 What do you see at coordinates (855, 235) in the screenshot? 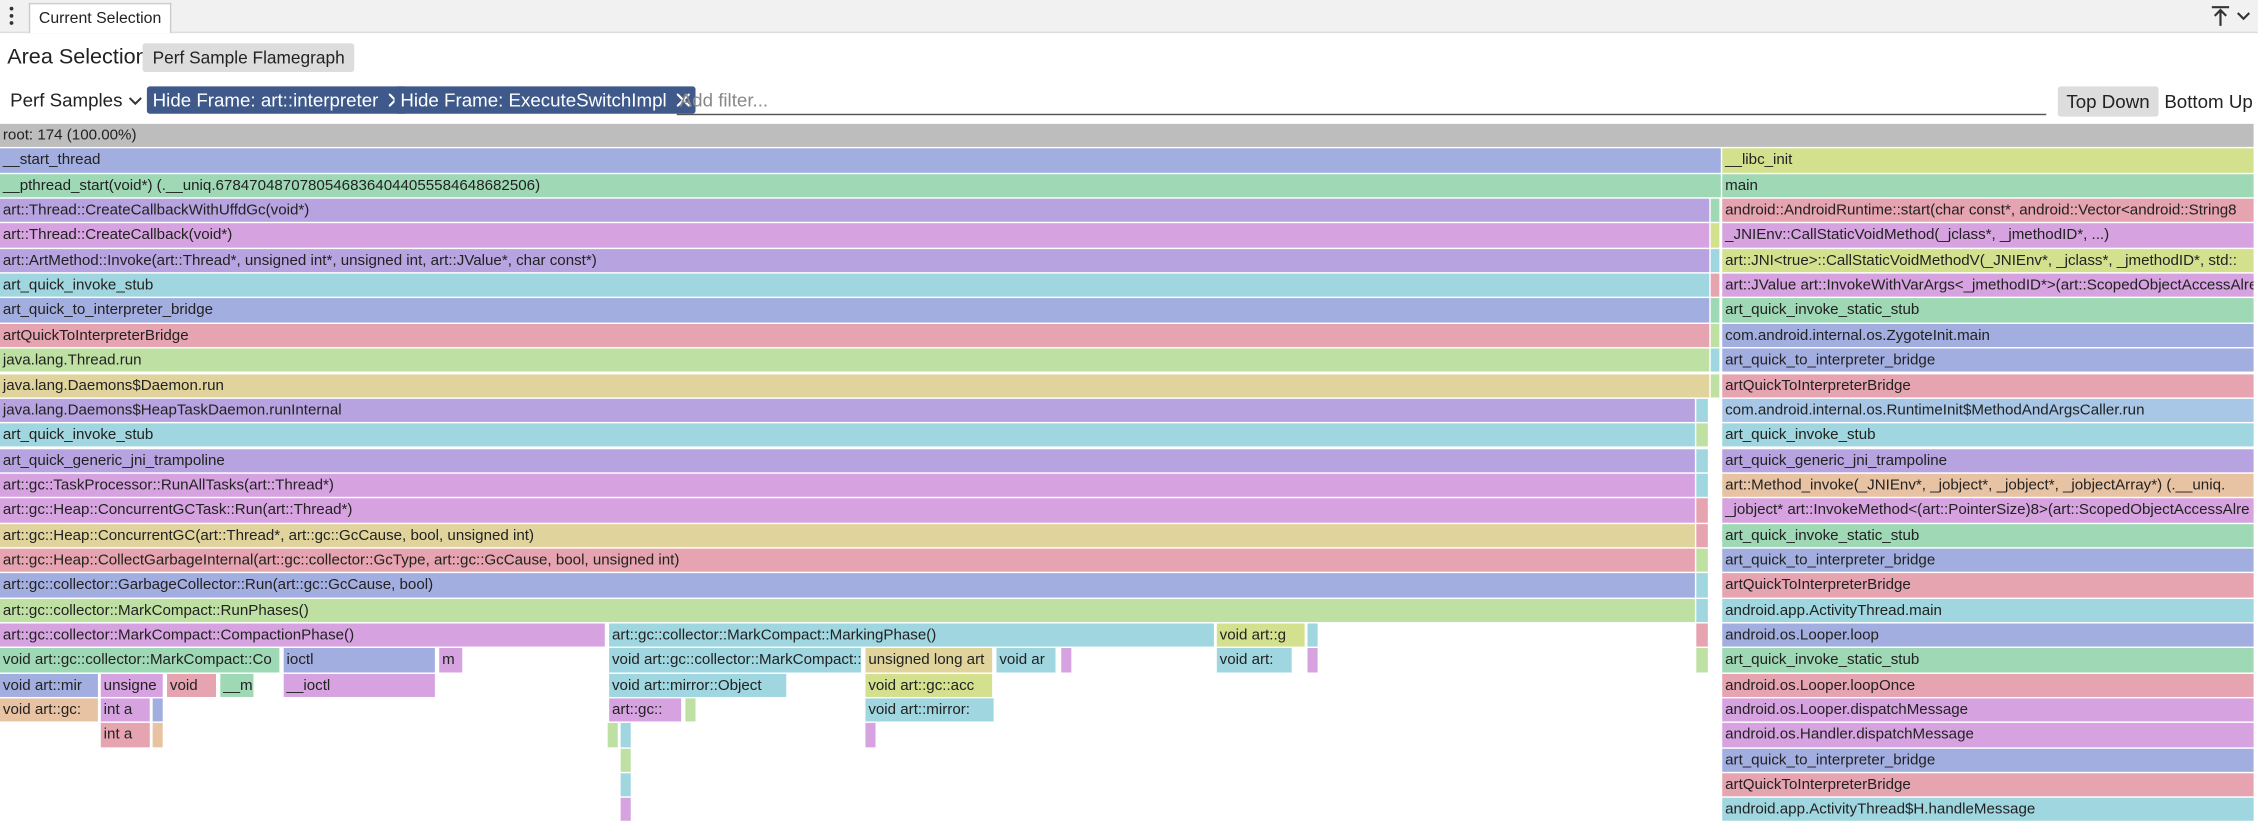
I see `flame-frame: art::Thread::CreateCallback(void*)` at bounding box center [855, 235].